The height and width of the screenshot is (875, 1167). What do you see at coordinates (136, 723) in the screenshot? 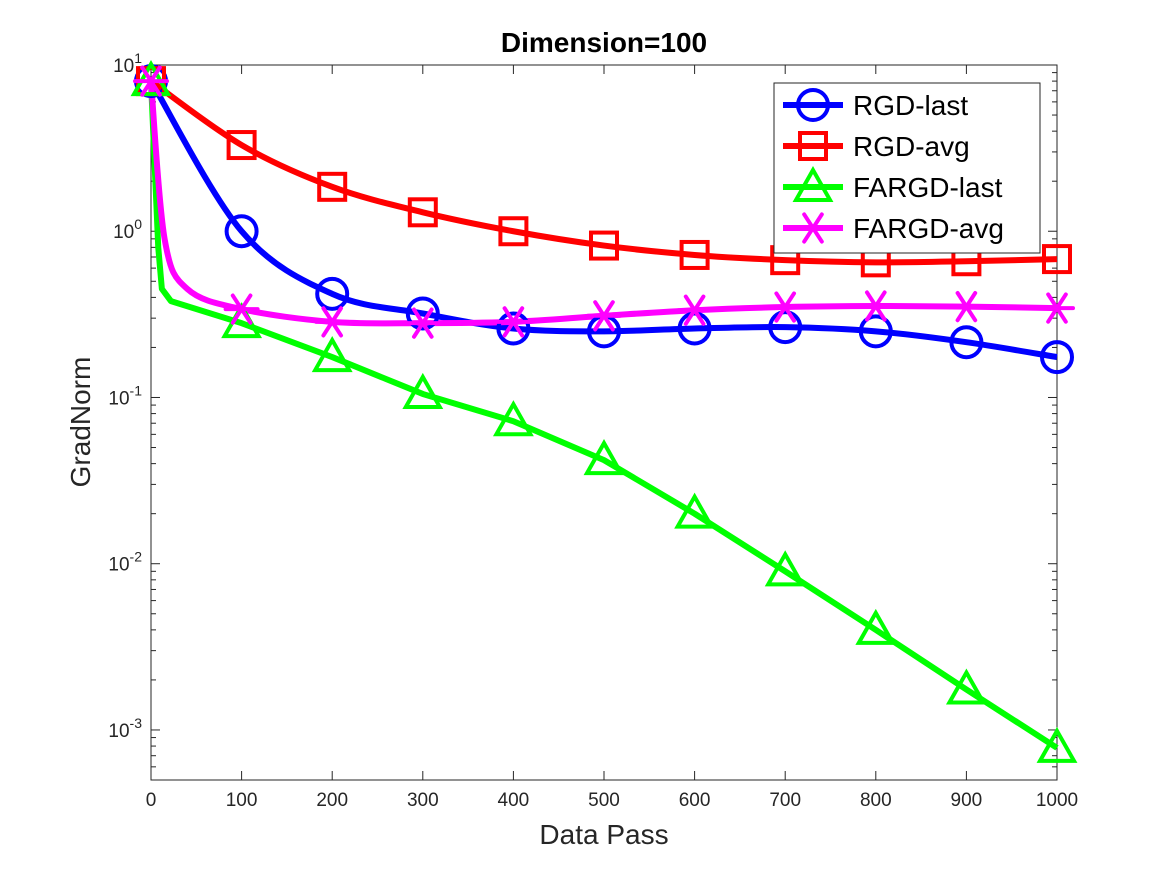
I see `y-tick-exponent: -3` at bounding box center [136, 723].